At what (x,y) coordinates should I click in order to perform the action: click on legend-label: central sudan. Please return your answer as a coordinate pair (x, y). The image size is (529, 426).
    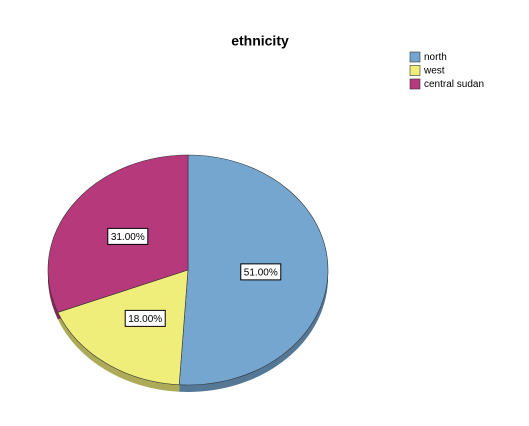
    Looking at the image, I should click on (454, 84).